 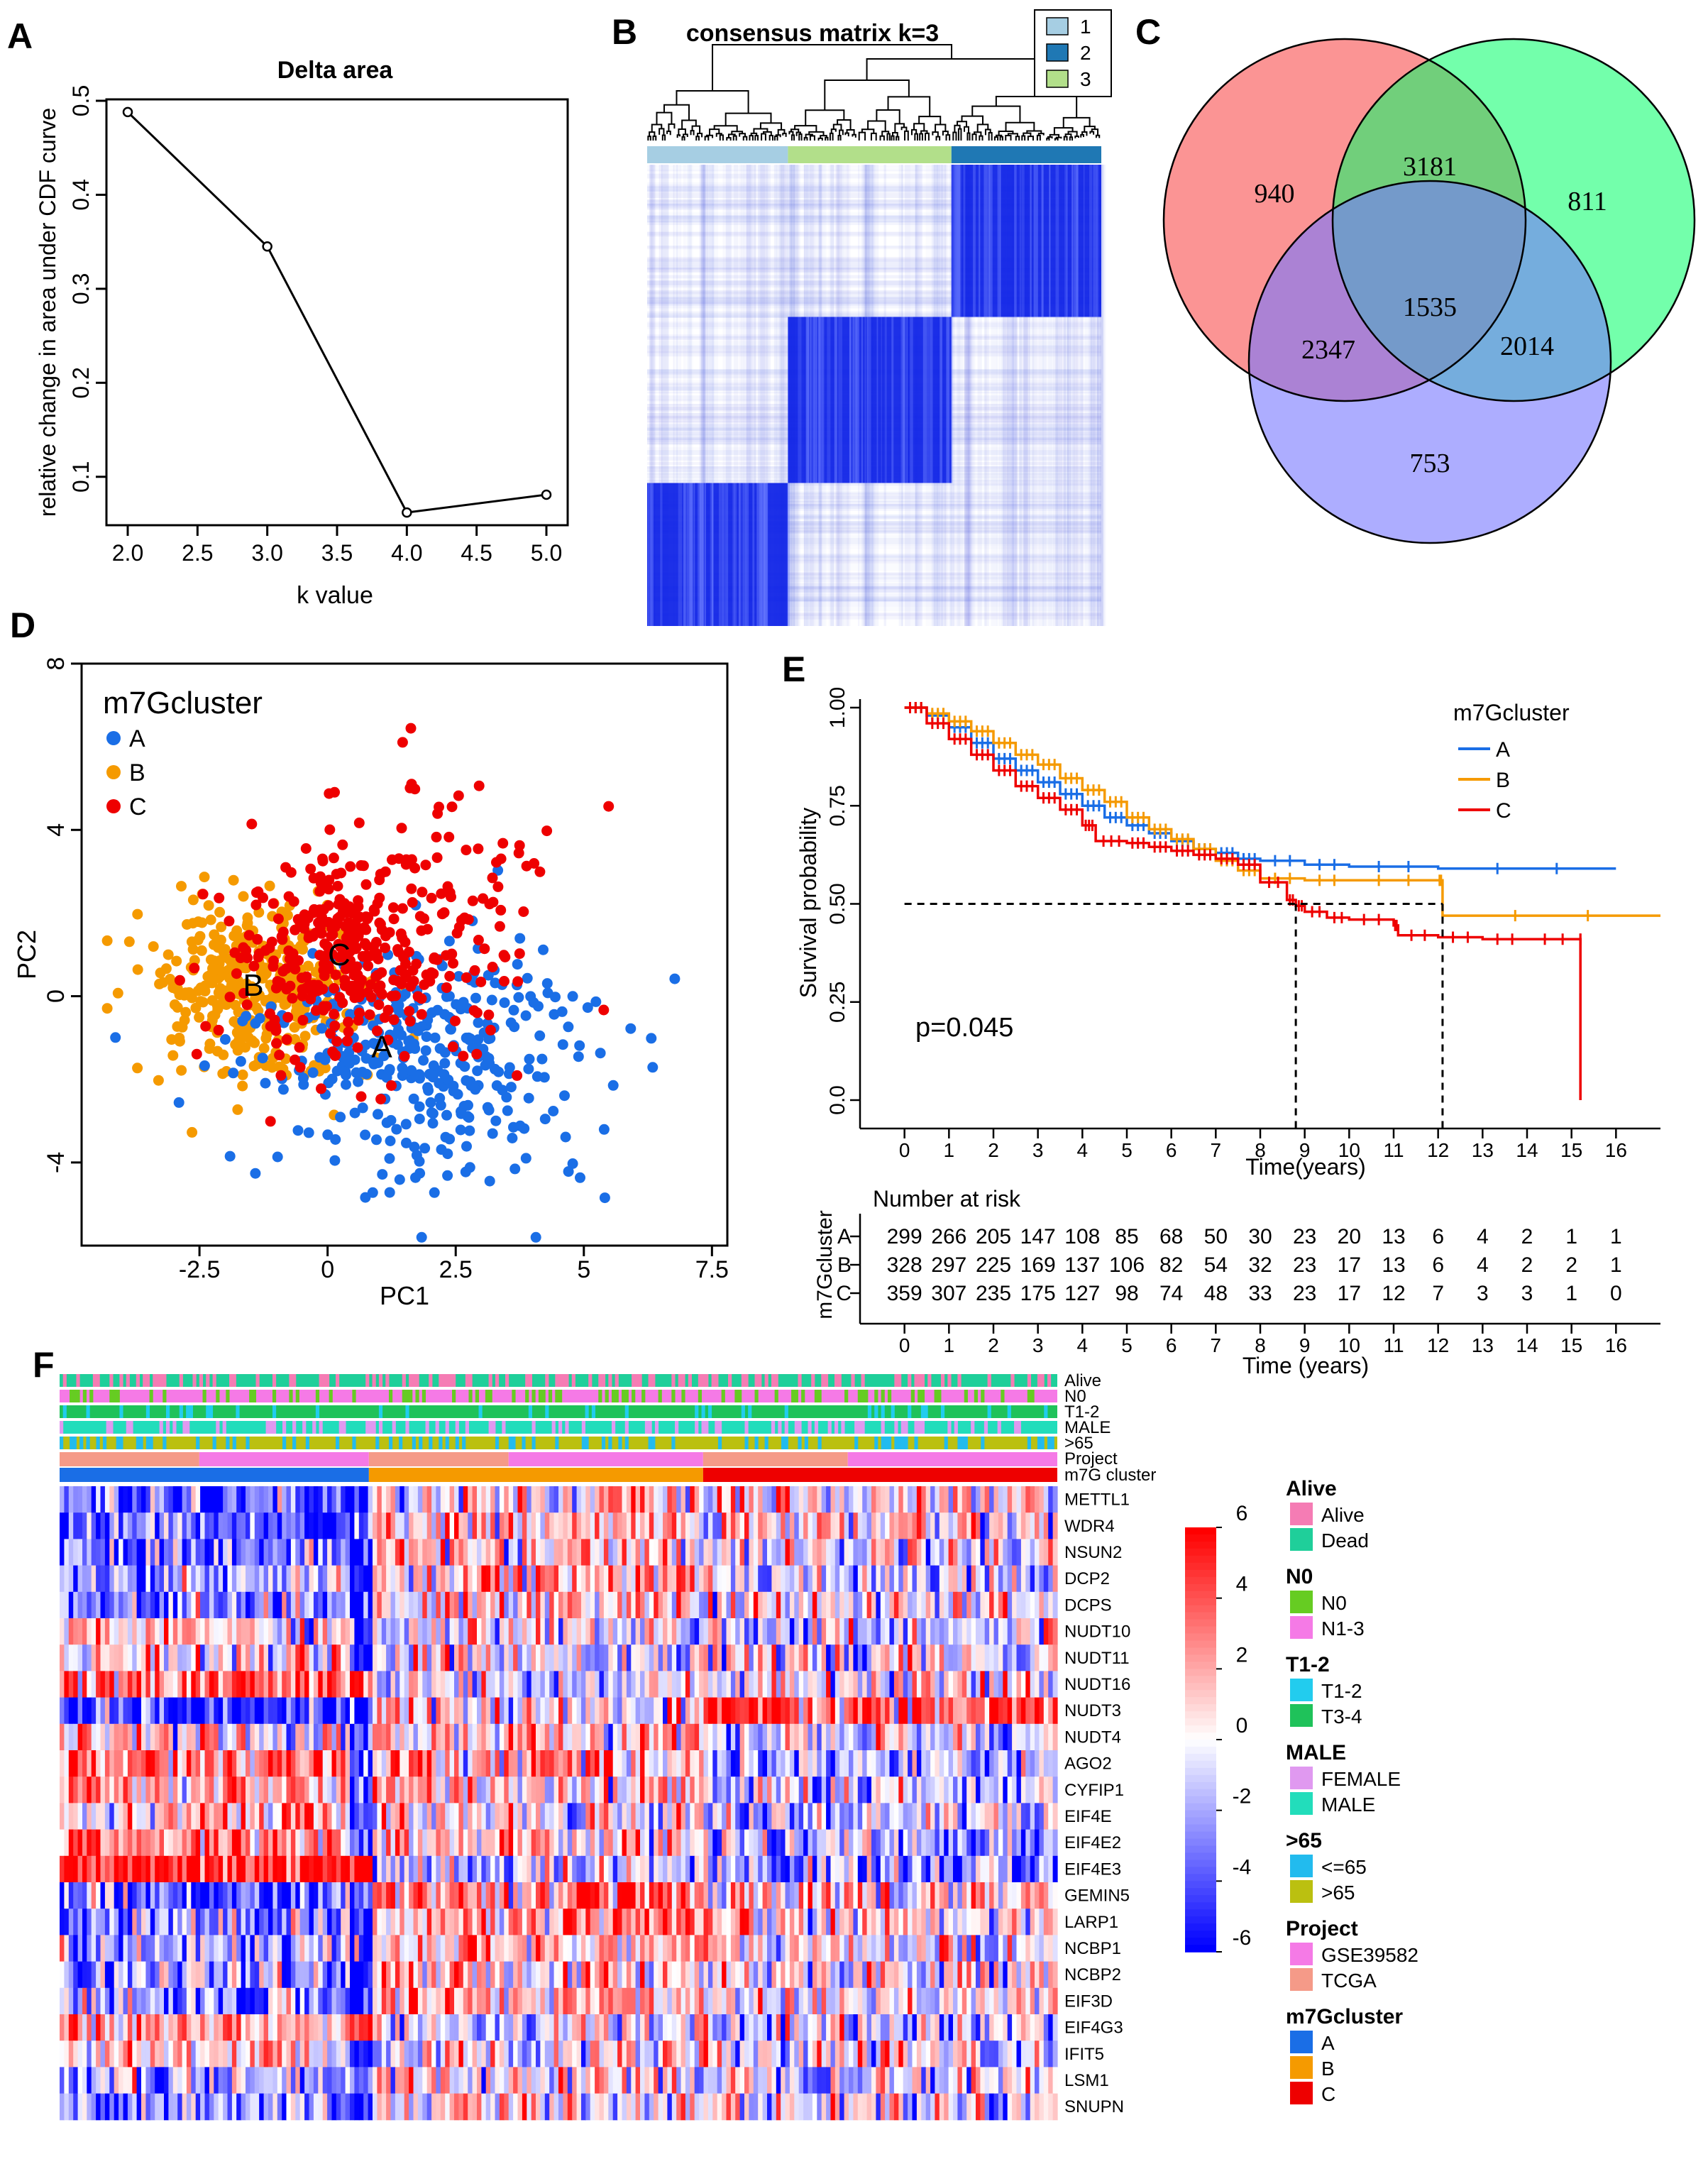 I want to click on pca-legend-dot-c, so click(x=113, y=806).